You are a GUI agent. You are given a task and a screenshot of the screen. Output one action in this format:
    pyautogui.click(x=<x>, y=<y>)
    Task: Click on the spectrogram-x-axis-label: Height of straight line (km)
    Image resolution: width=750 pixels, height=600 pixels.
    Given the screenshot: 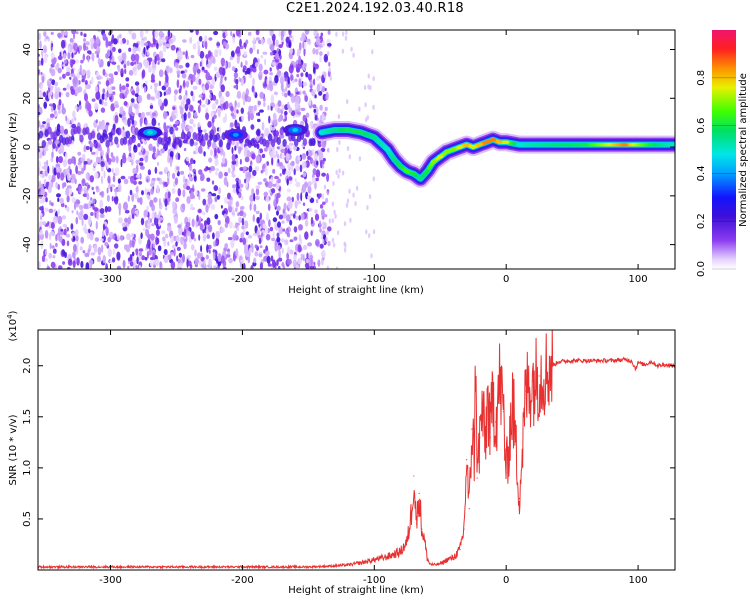 What is the action you would take?
    pyautogui.click(x=356, y=290)
    